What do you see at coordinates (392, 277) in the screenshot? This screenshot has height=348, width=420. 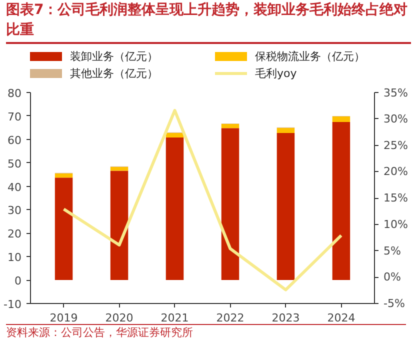 I see `y2-tick-label: 0%` at bounding box center [392, 277].